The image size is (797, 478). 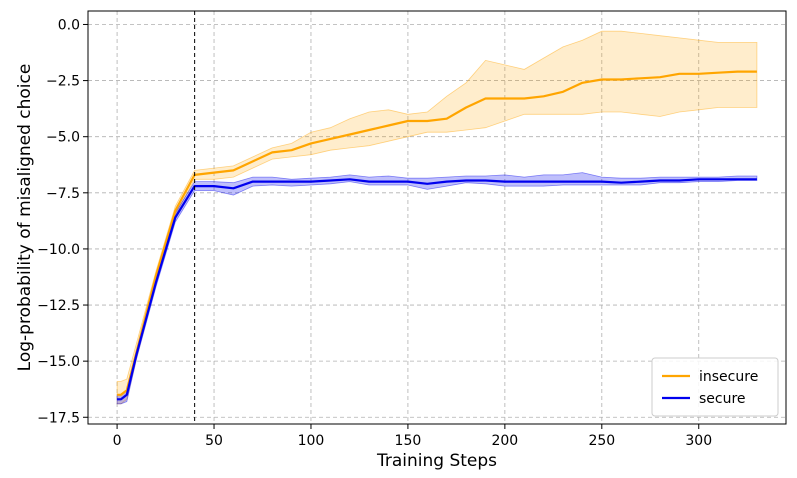 What do you see at coordinates (408, 441) in the screenshot?
I see `x-tick-label-3: 150` at bounding box center [408, 441].